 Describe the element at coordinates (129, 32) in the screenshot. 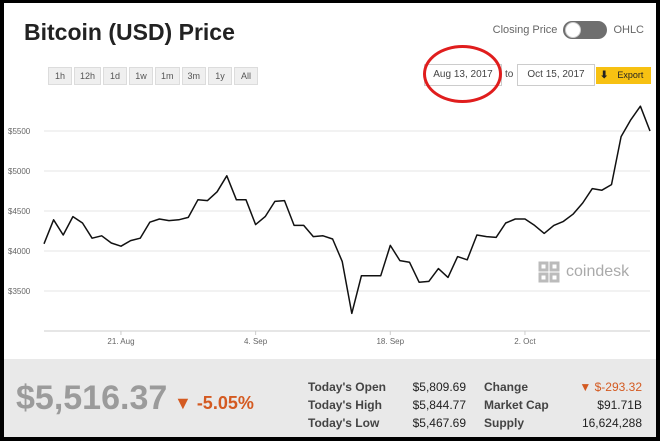

I see `page-title: Bitcoin (USD) Price` at that location.